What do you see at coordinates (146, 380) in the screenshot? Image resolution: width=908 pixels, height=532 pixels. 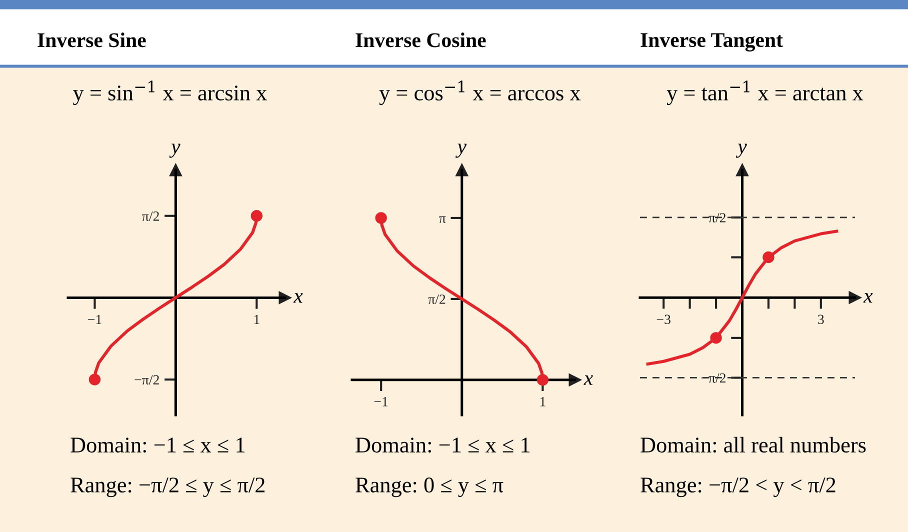 I see `y-tick-label: −π/2` at bounding box center [146, 380].